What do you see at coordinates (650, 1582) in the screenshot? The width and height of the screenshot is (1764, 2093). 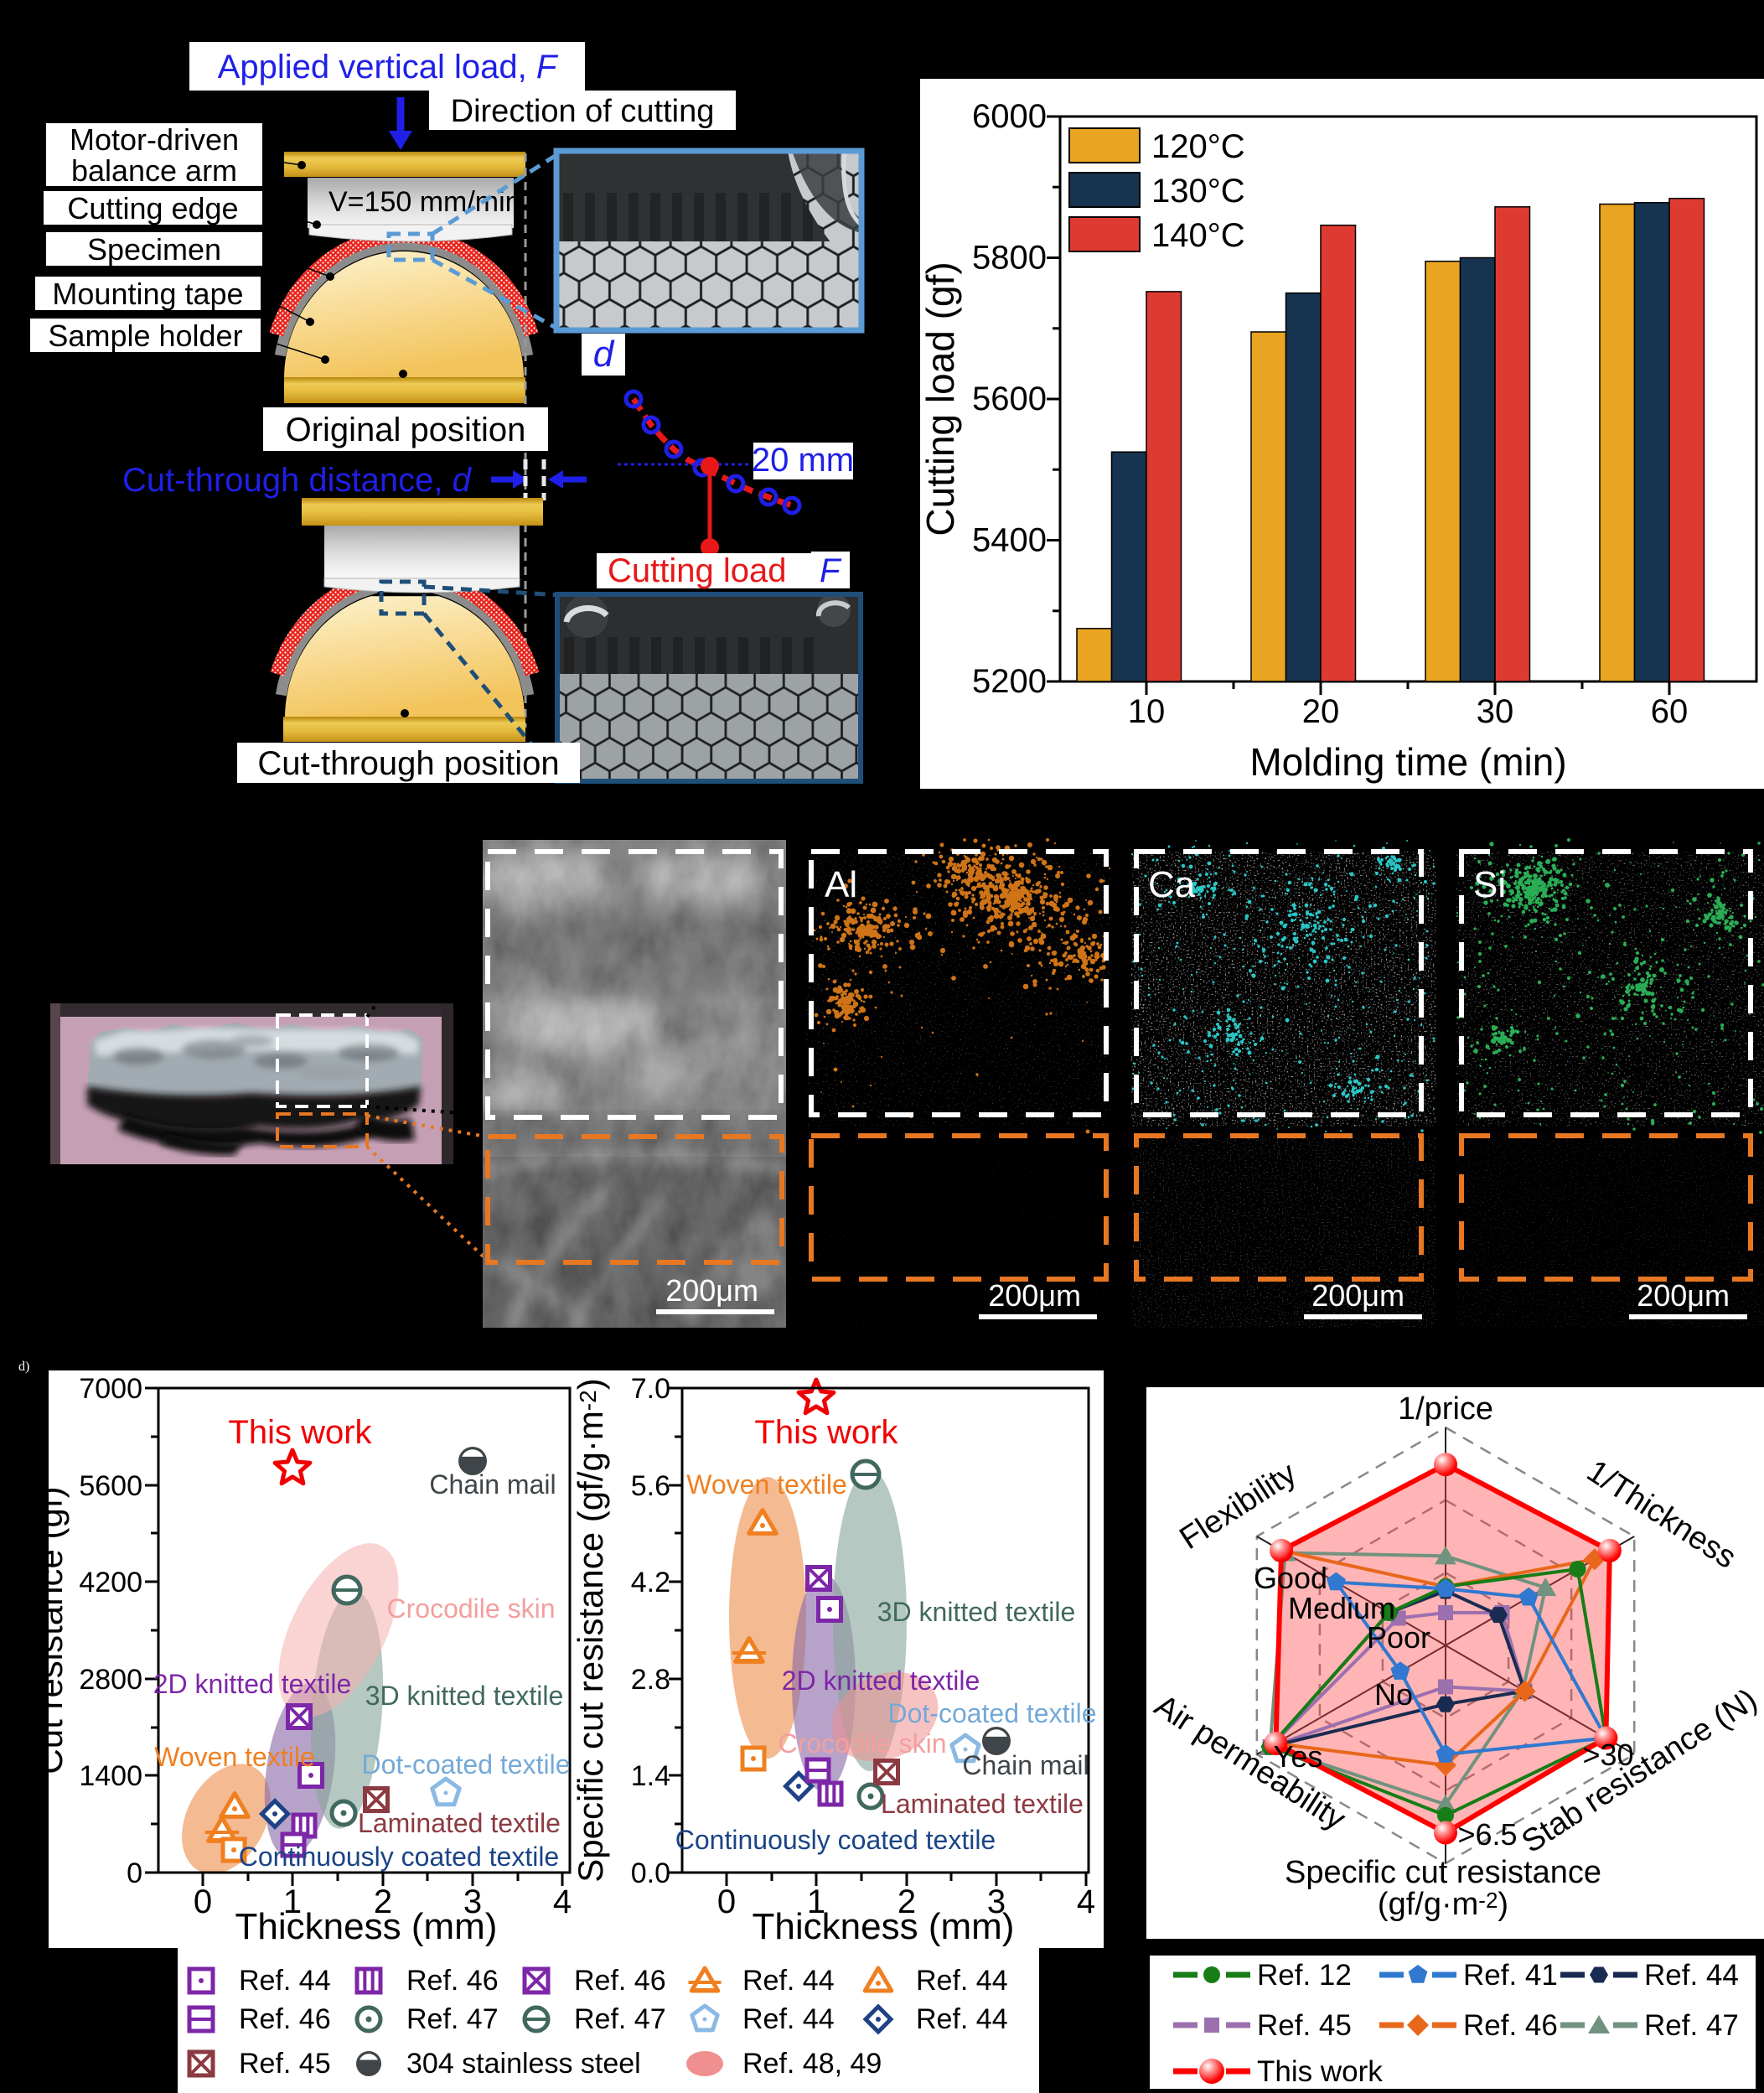 I see `svg-text: 4.2` at bounding box center [650, 1582].